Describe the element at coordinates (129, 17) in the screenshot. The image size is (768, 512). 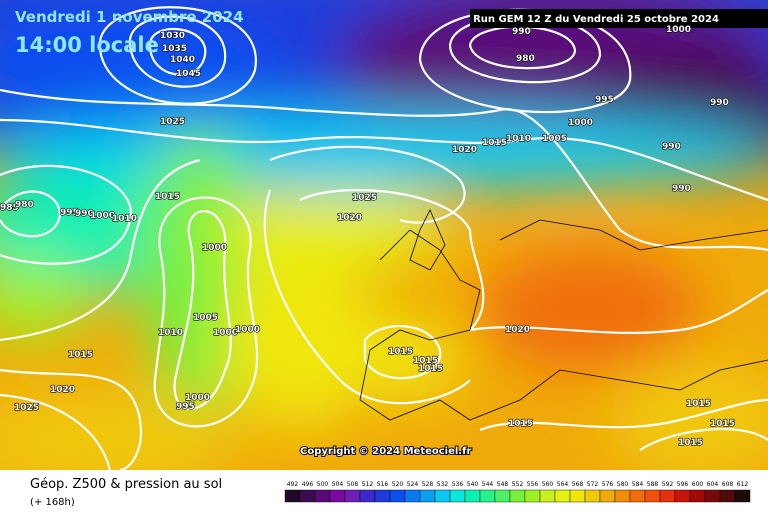
I see `date: Vendredi 1 novembre 2024` at that location.